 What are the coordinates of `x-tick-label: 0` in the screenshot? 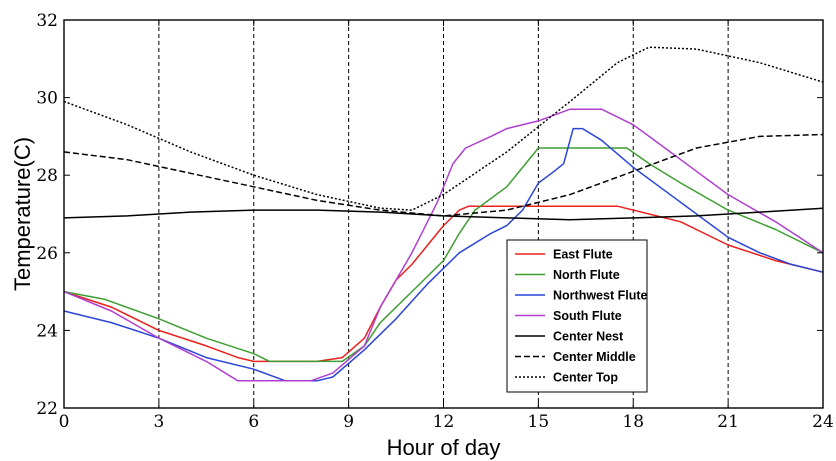 It's located at (64, 422).